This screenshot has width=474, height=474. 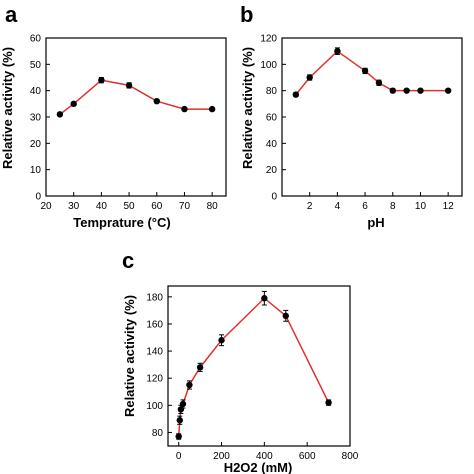 I want to click on panel-c-y-tick-label: 100, so click(x=154, y=406).